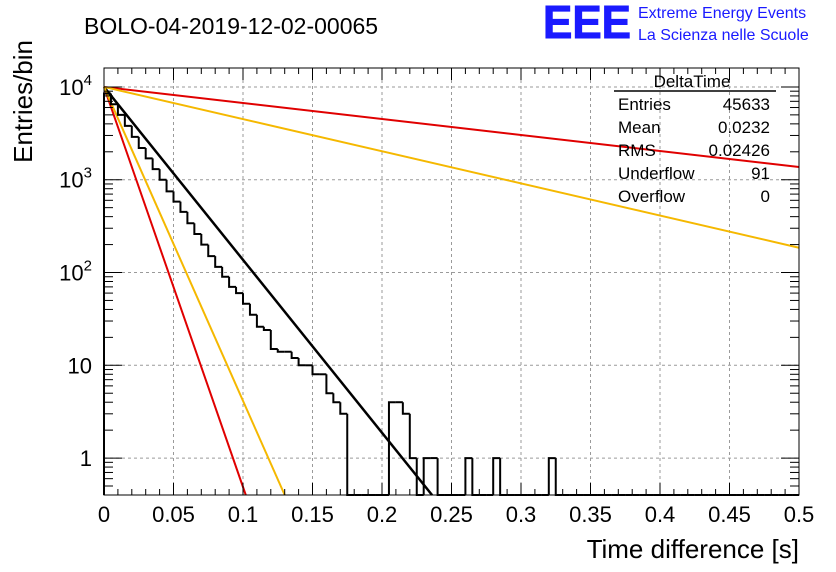 This screenshot has height=572, width=836. I want to click on x-axis-title: Time difference [s], so click(693, 549).